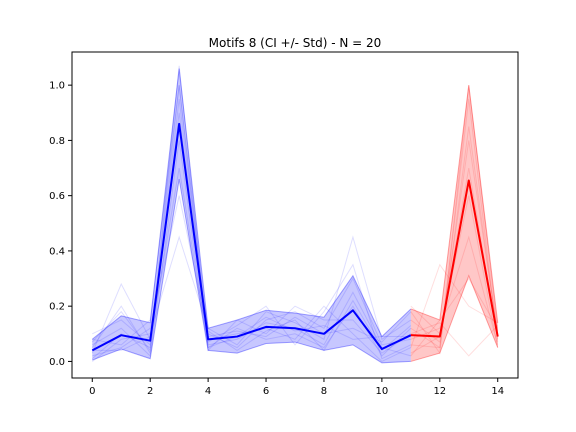 The width and height of the screenshot is (576, 432). What do you see at coordinates (324, 391) in the screenshot?
I see `x-tick-label: 8` at bounding box center [324, 391].